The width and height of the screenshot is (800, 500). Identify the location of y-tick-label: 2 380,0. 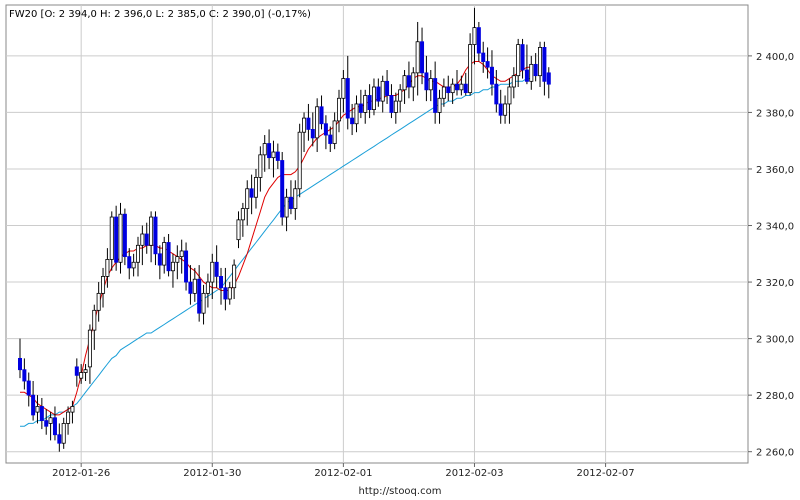
(775, 113).